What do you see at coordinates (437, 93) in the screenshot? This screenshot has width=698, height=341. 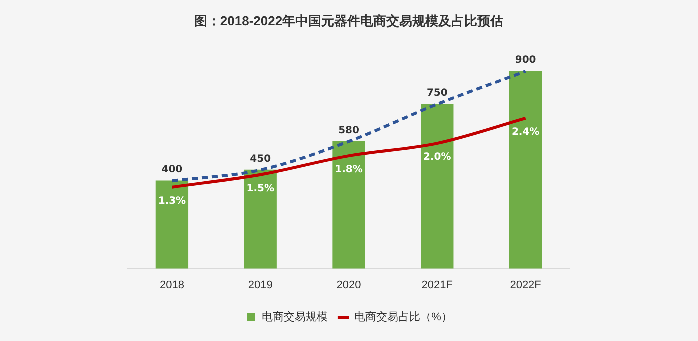 I see `data-label: 750` at bounding box center [437, 93].